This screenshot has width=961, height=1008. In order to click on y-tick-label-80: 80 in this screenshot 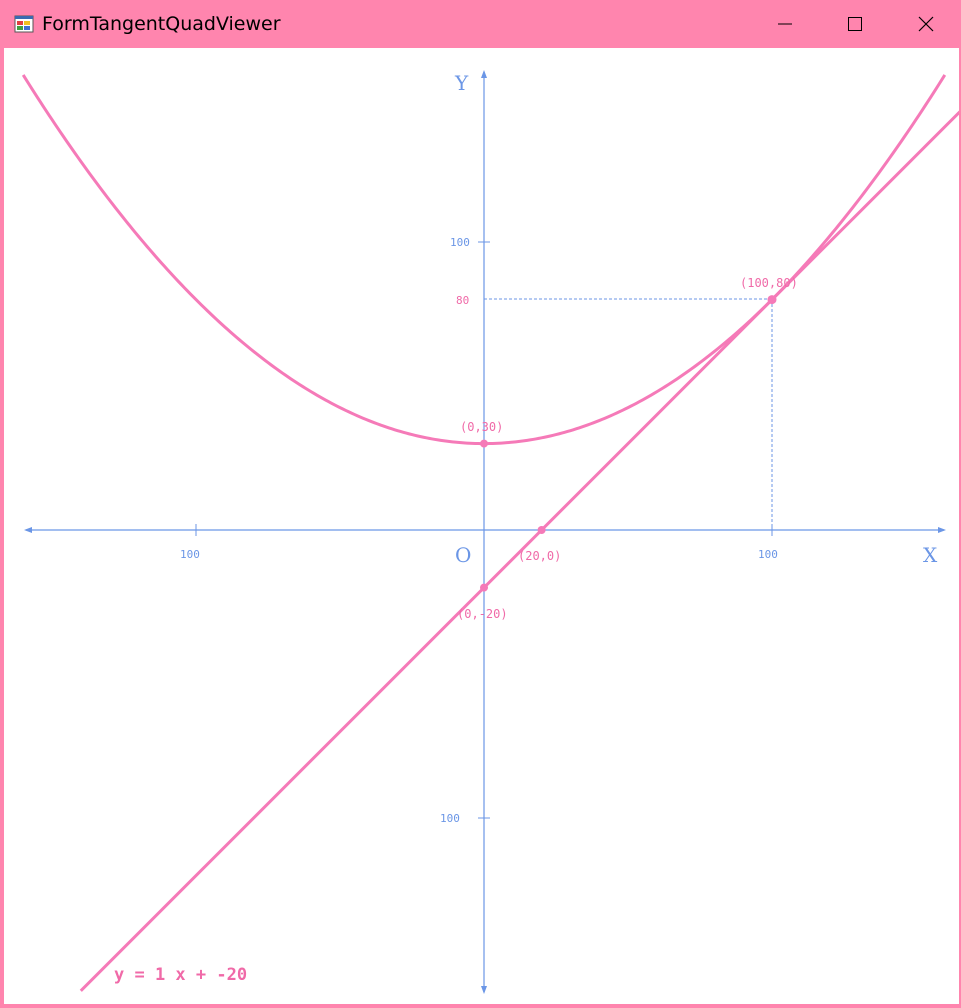, I will do `click(462, 300)`.